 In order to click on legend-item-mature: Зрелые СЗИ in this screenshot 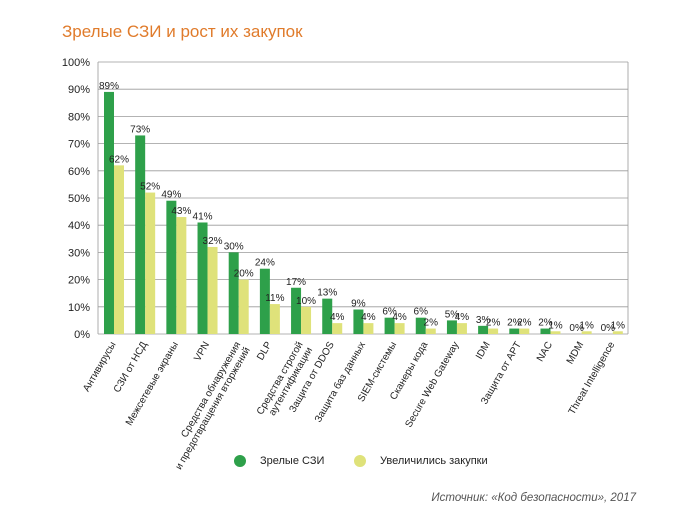, I will do `click(279, 461)`.